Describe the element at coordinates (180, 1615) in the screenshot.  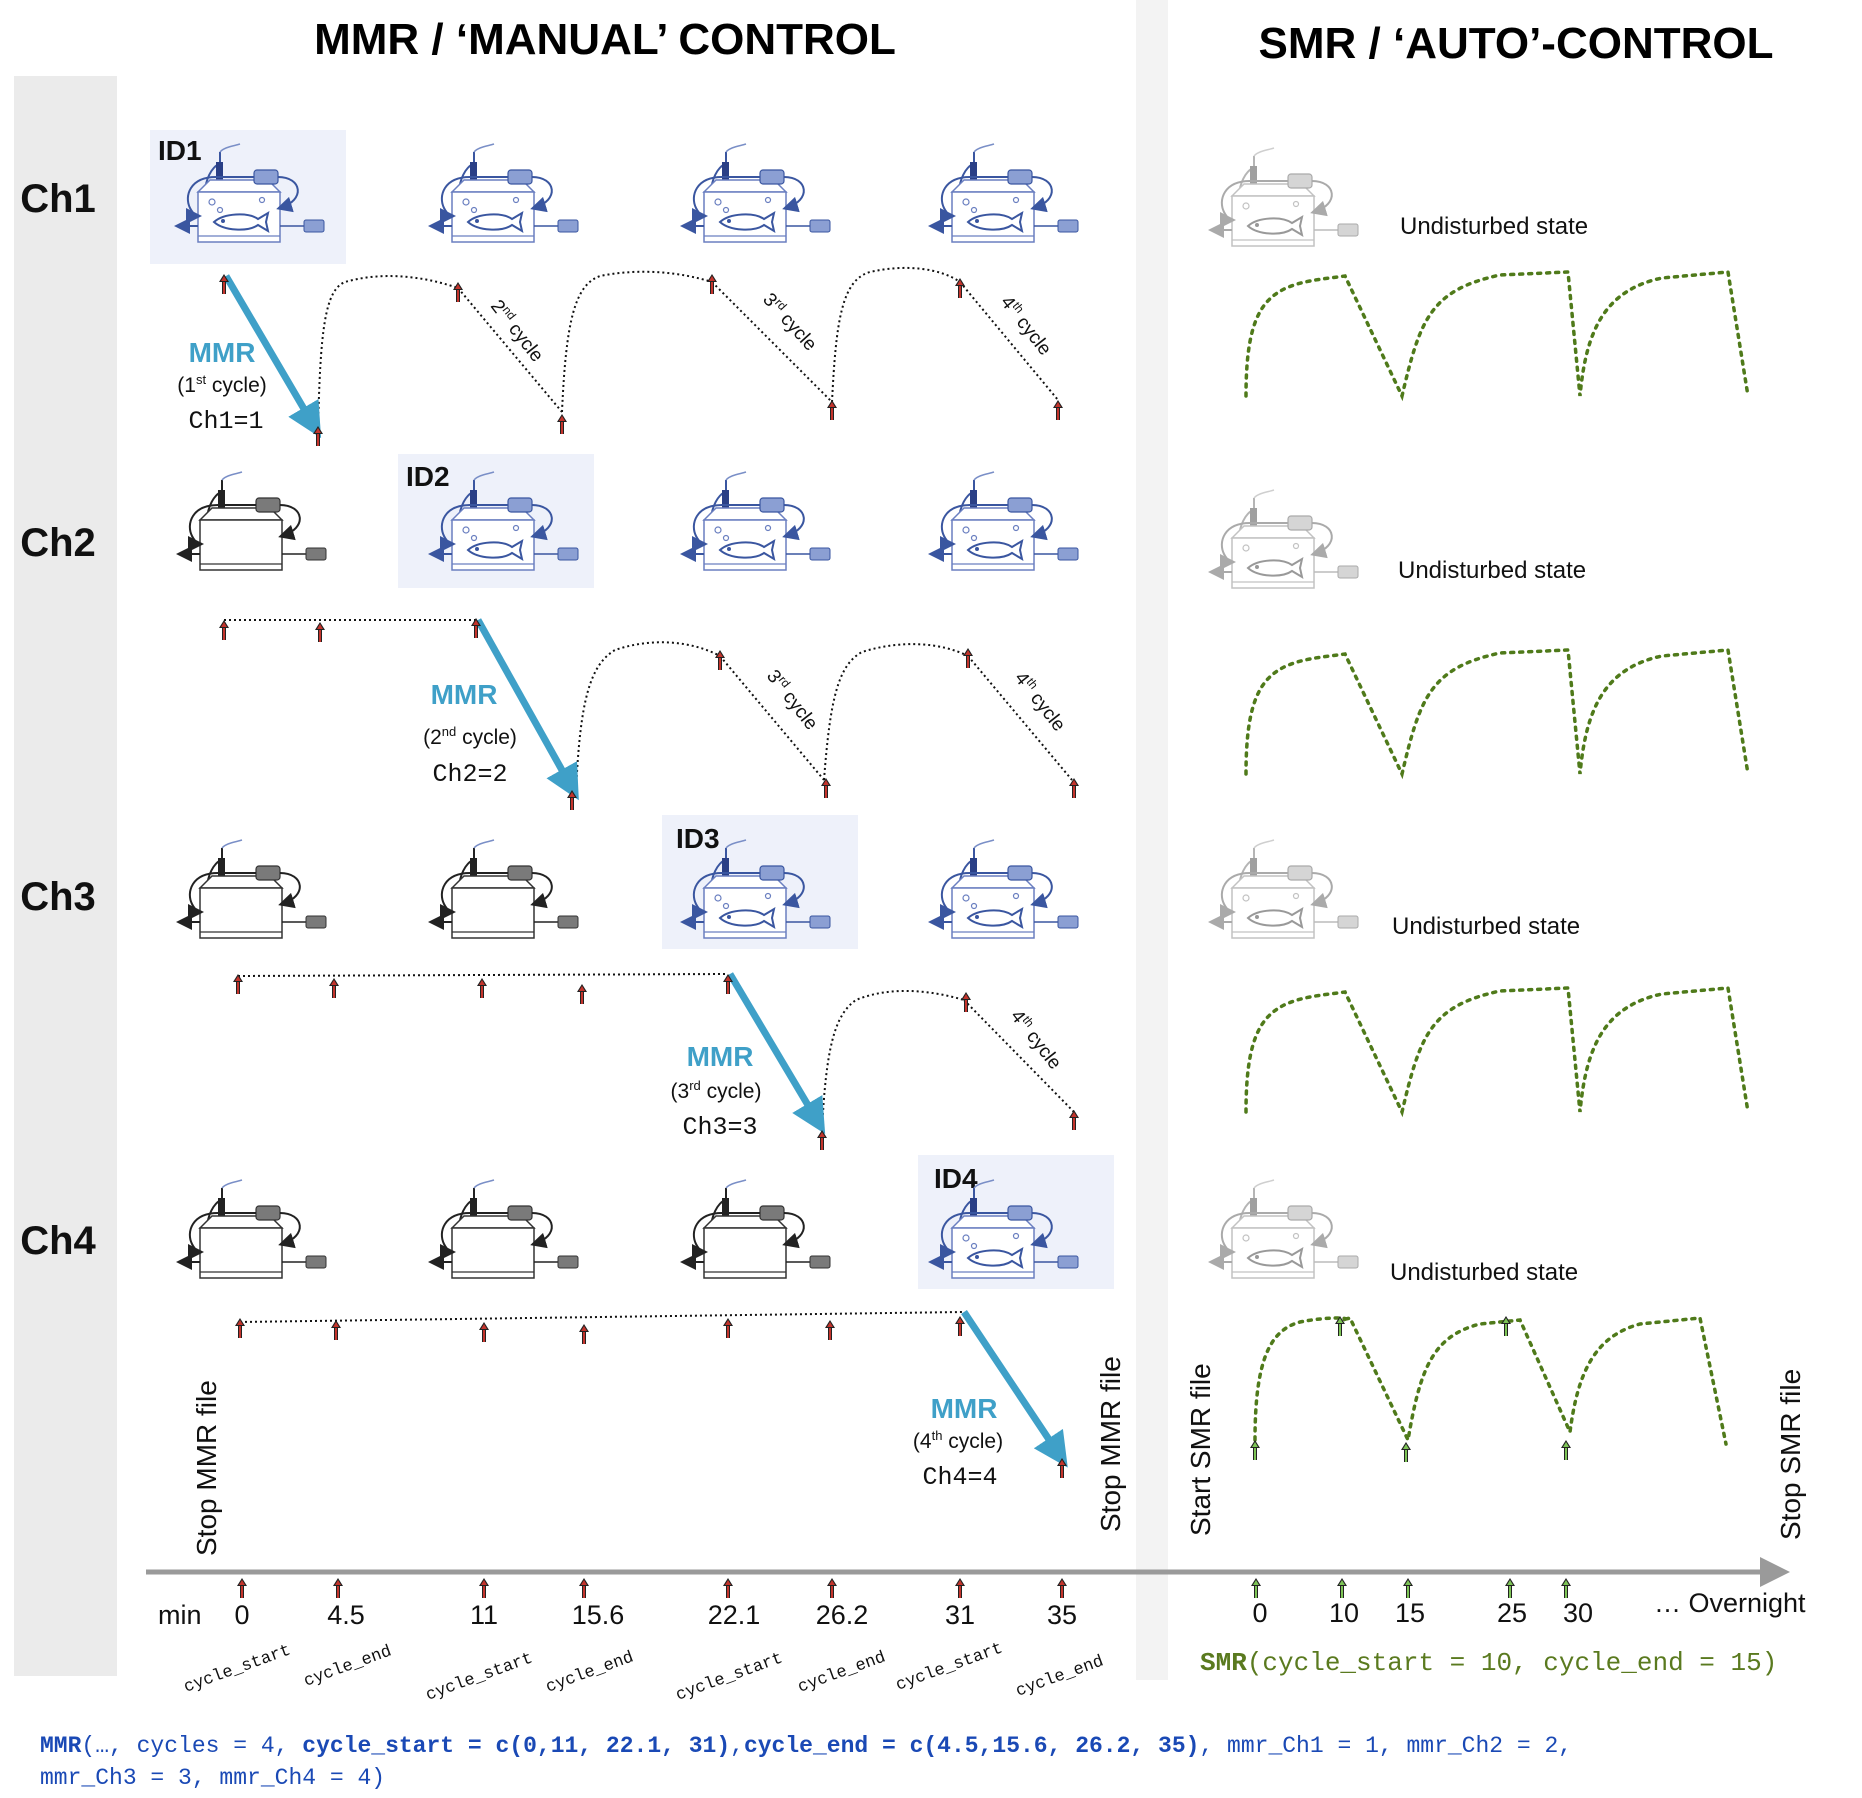
I see `axis-unit-label: min` at that location.